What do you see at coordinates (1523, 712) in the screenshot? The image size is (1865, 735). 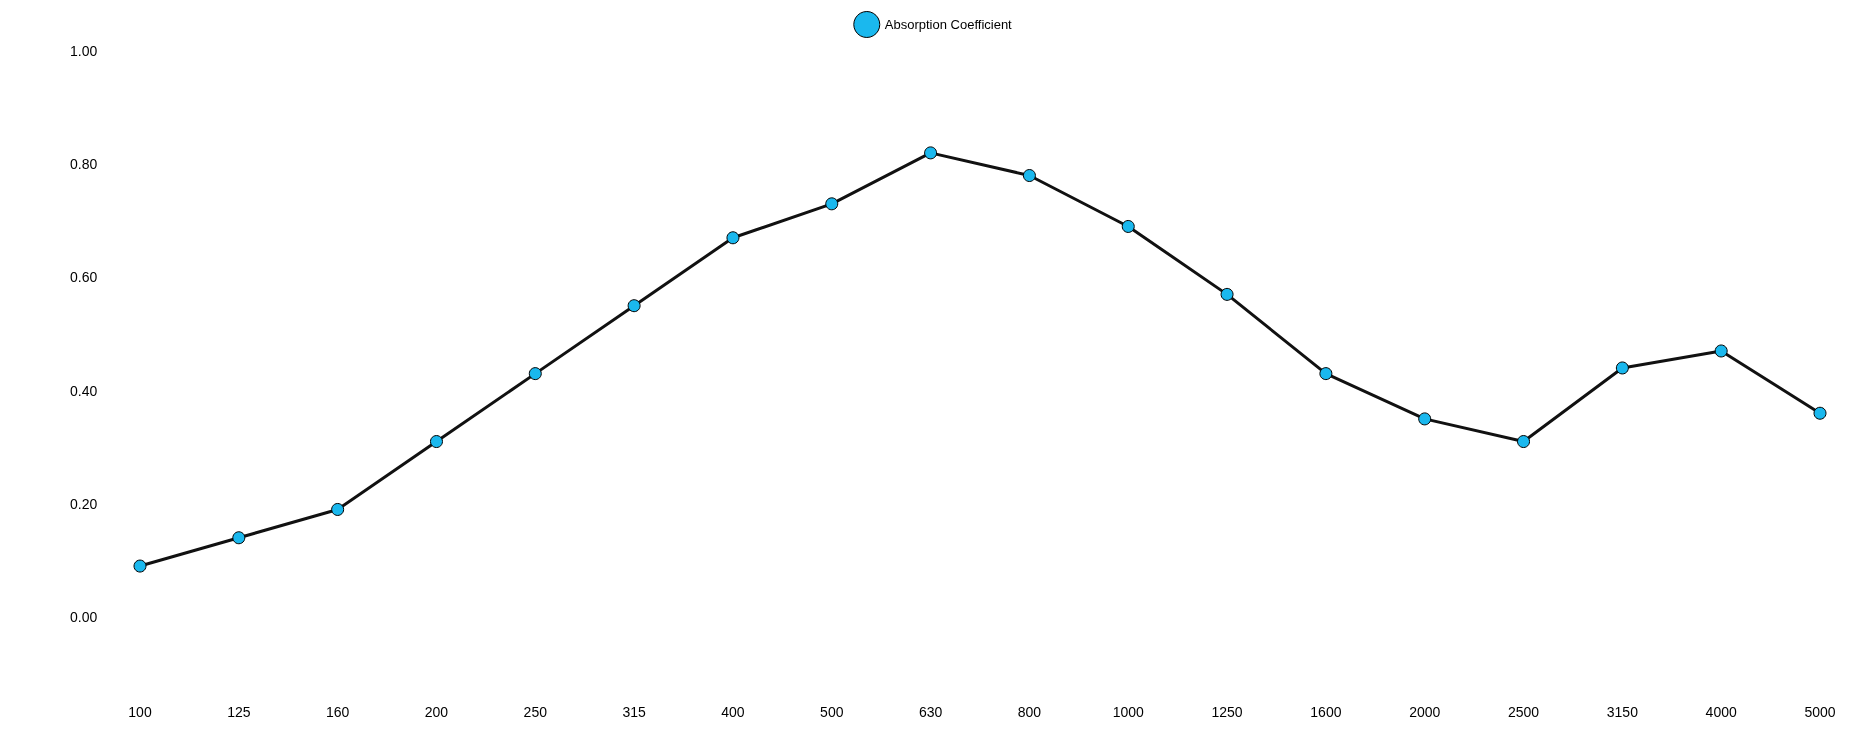 I see `x-tick-label: 2500` at bounding box center [1523, 712].